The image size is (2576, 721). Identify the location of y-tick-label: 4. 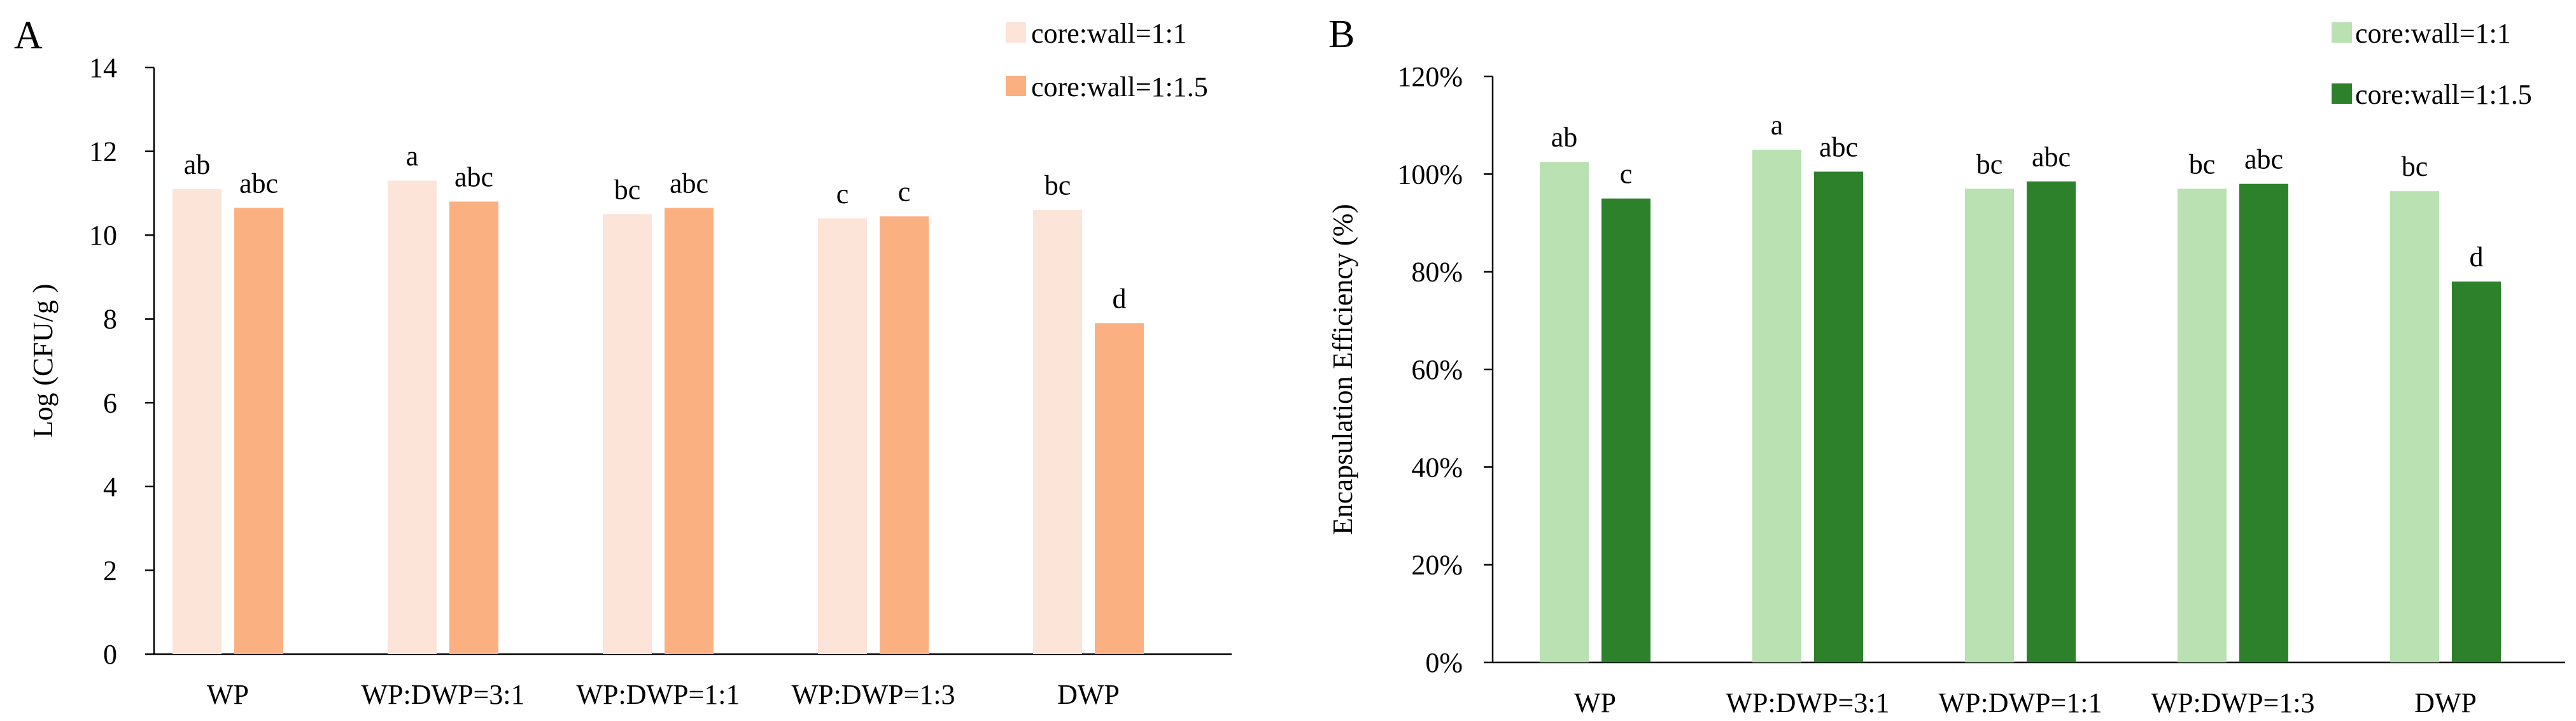
(110, 487).